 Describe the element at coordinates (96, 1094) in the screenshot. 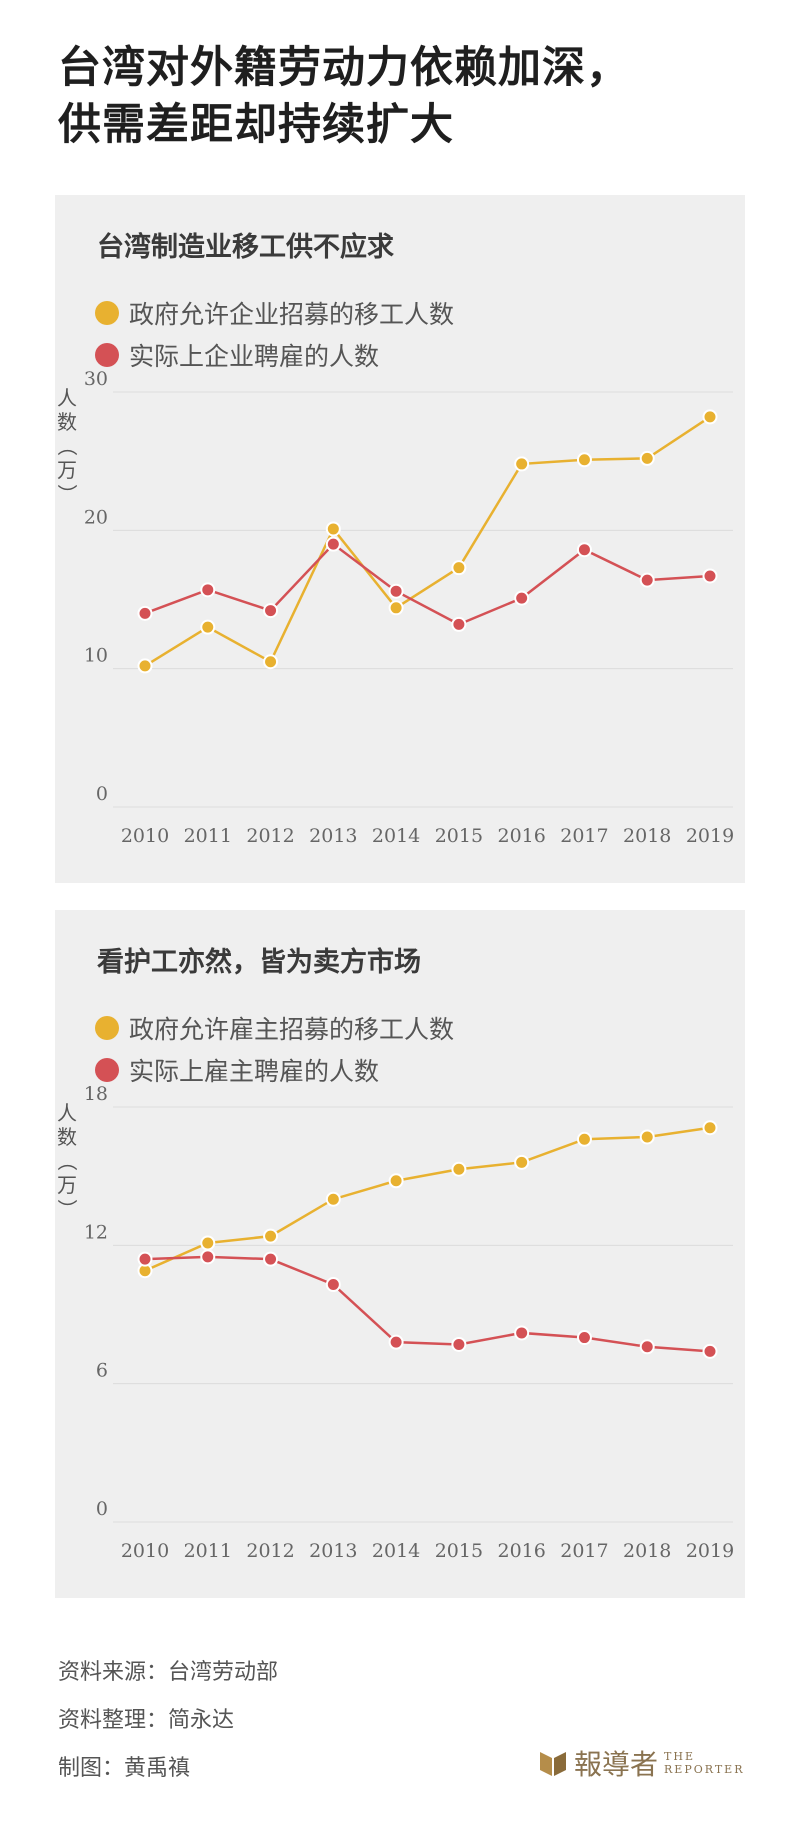

I see `y-tick-label: 18` at that location.